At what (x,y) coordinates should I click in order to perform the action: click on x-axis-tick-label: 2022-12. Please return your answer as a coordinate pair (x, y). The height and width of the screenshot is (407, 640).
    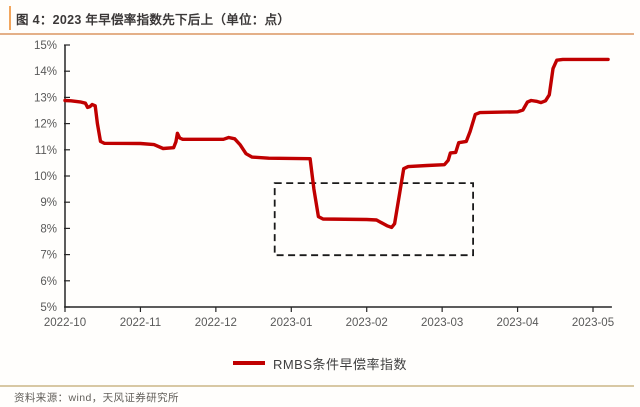
    Looking at the image, I should click on (216, 323).